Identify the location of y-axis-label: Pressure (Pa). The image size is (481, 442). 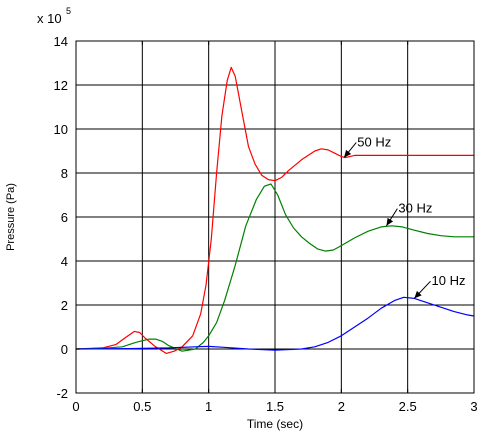
(11, 217).